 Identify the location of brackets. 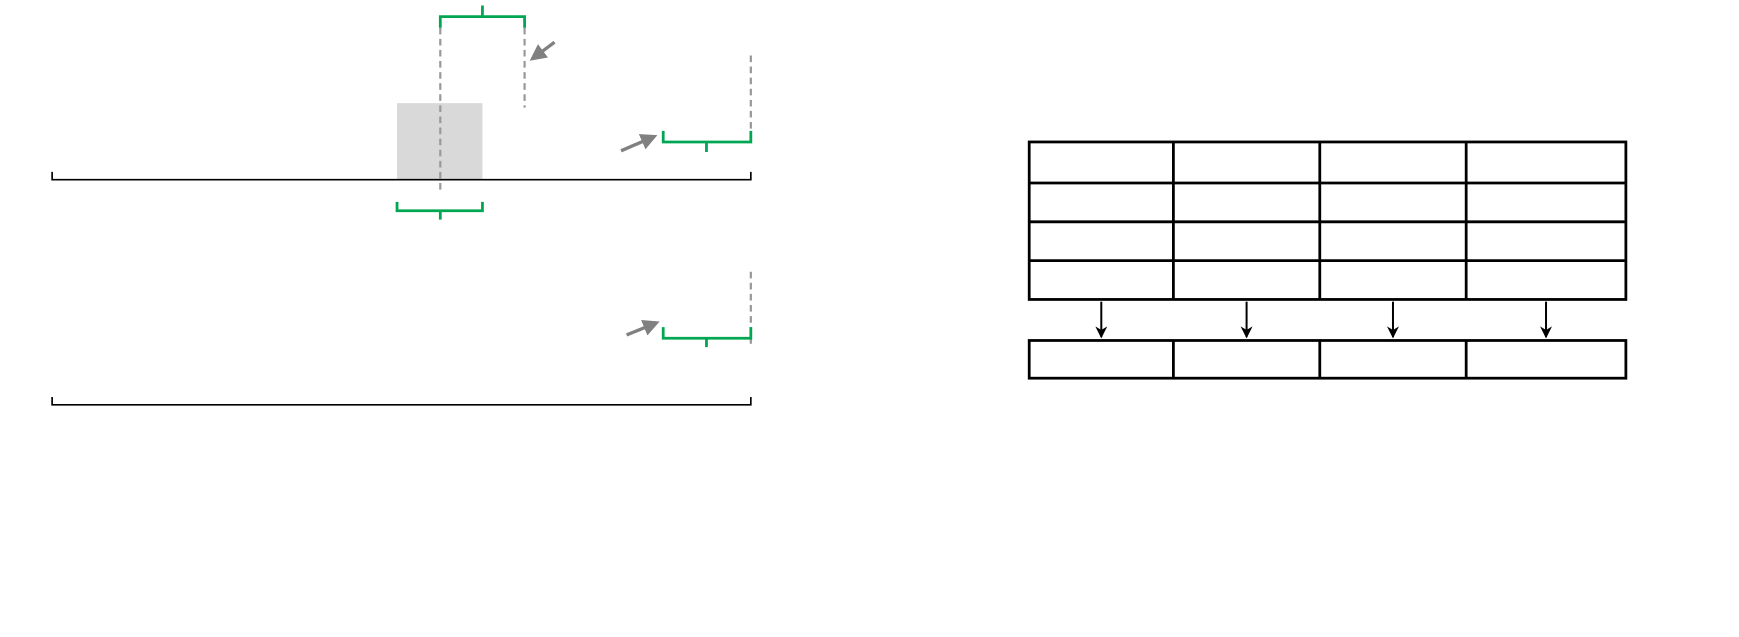
(574, 176).